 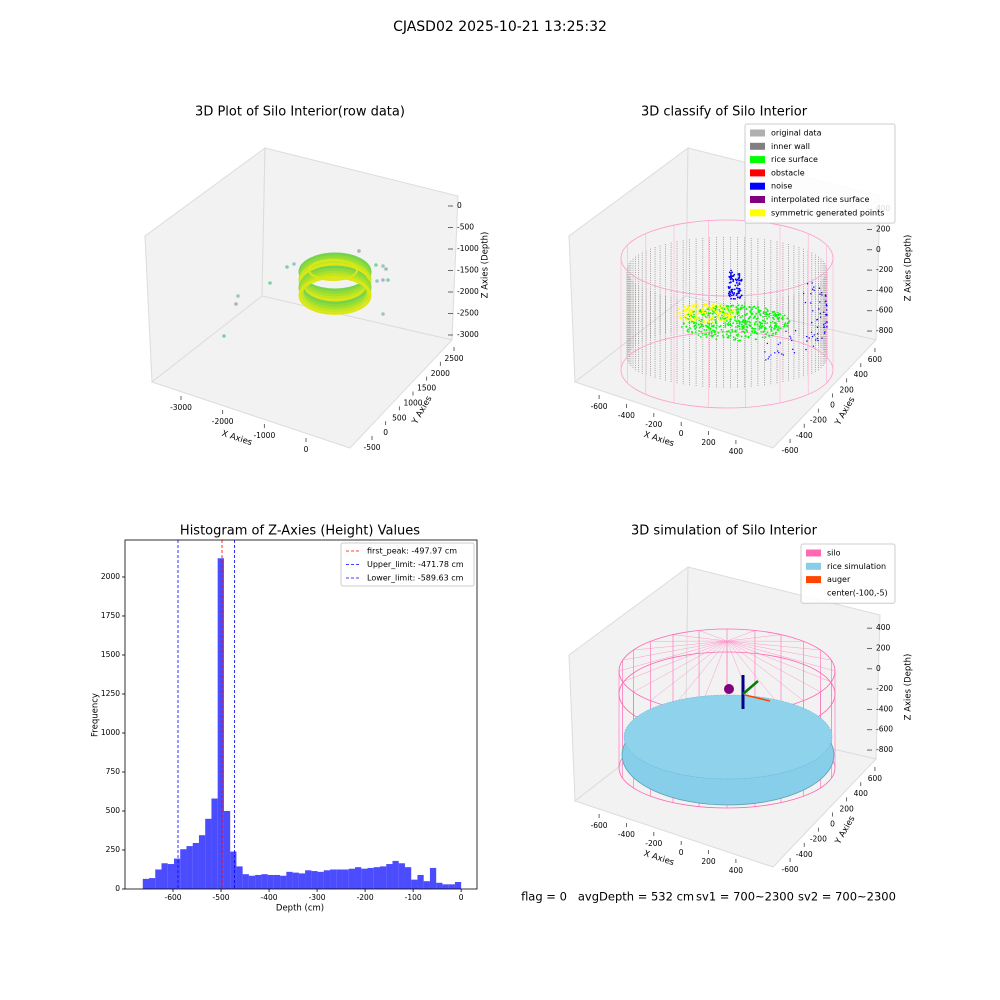 What do you see at coordinates (412, 403) in the screenshot?
I see `y-tick-label: 1000` at bounding box center [412, 403].